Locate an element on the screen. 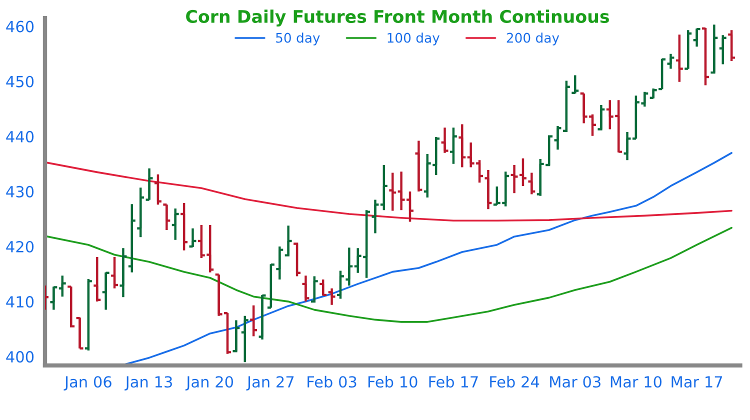 This screenshot has width=750, height=420. x-tick-label: Mar 17 is located at coordinates (697, 382).